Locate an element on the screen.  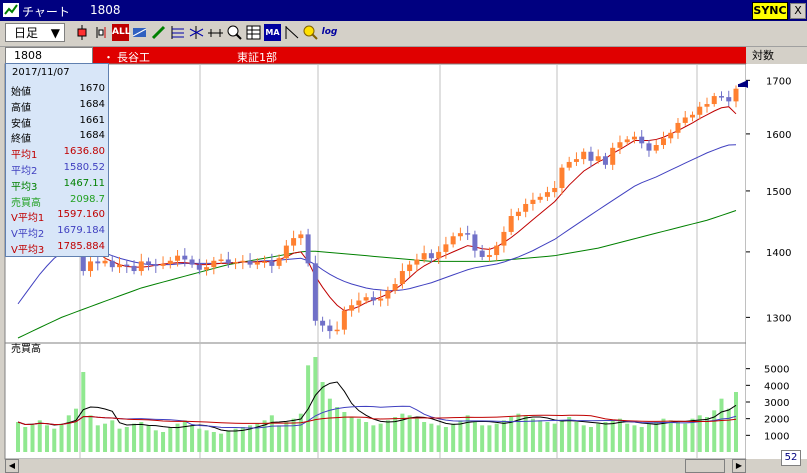
price-tick-label: 1600 is located at coordinates (778, 135).